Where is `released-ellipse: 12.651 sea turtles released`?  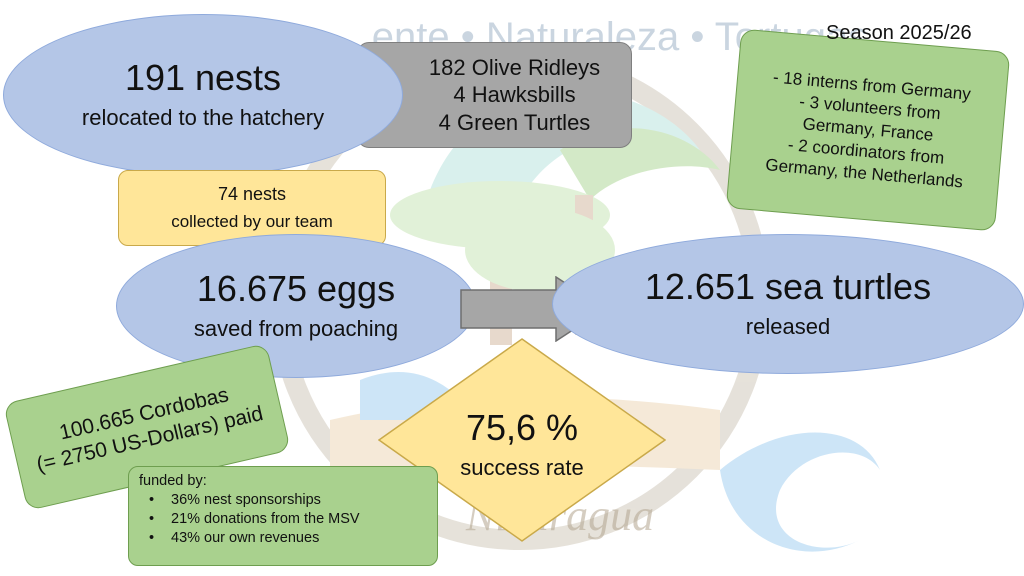 released-ellipse: 12.651 sea turtles released is located at coordinates (788, 304).